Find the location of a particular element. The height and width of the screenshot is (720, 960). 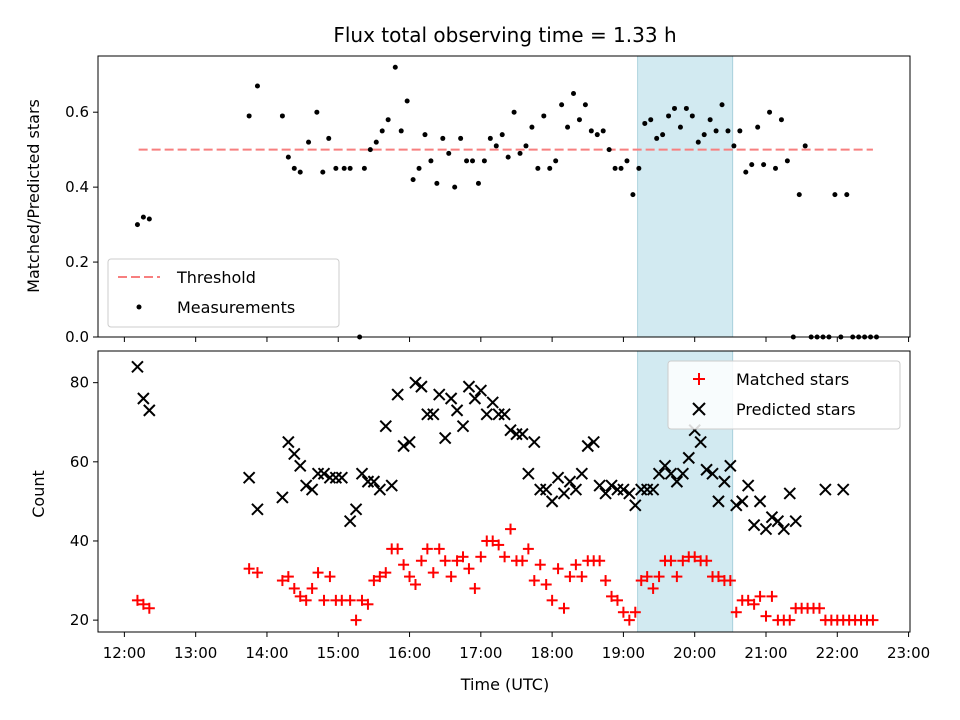

x-tick-label: 22:00 is located at coordinates (837, 653).